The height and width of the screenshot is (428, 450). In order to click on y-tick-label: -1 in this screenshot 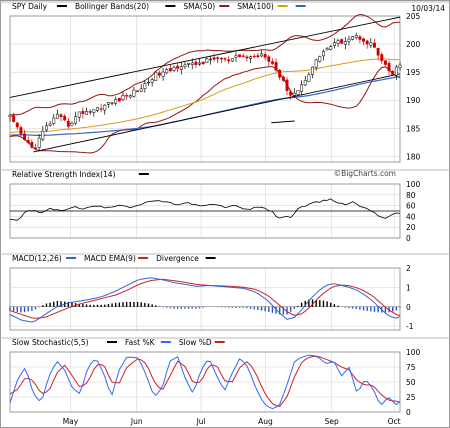, I will do `click(410, 326)`.